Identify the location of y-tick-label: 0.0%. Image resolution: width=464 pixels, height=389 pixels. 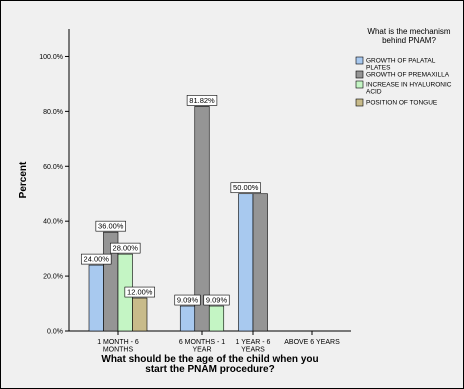
(55, 332).